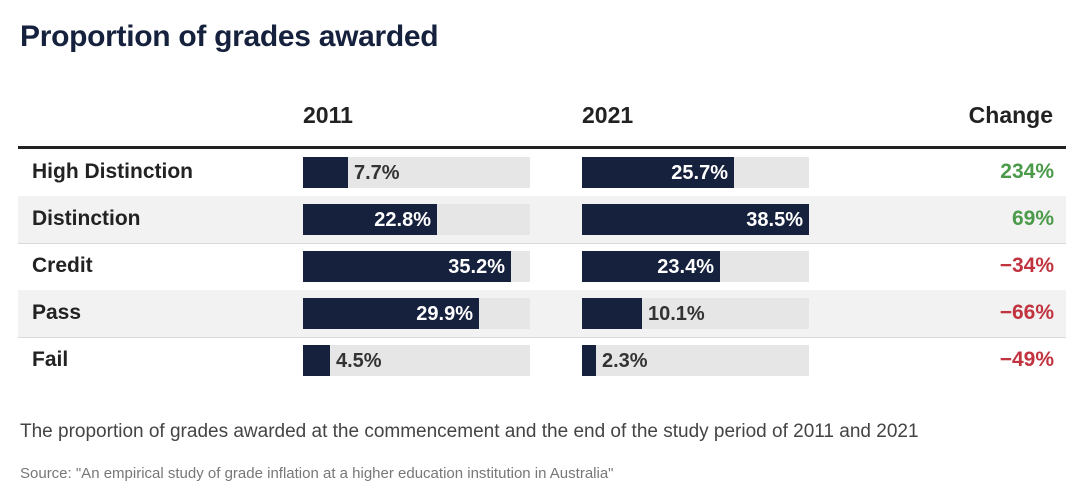 Image resolution: width=1080 pixels, height=494 pixels. I want to click on bar-track-2021: 10.1%, so click(695, 313).